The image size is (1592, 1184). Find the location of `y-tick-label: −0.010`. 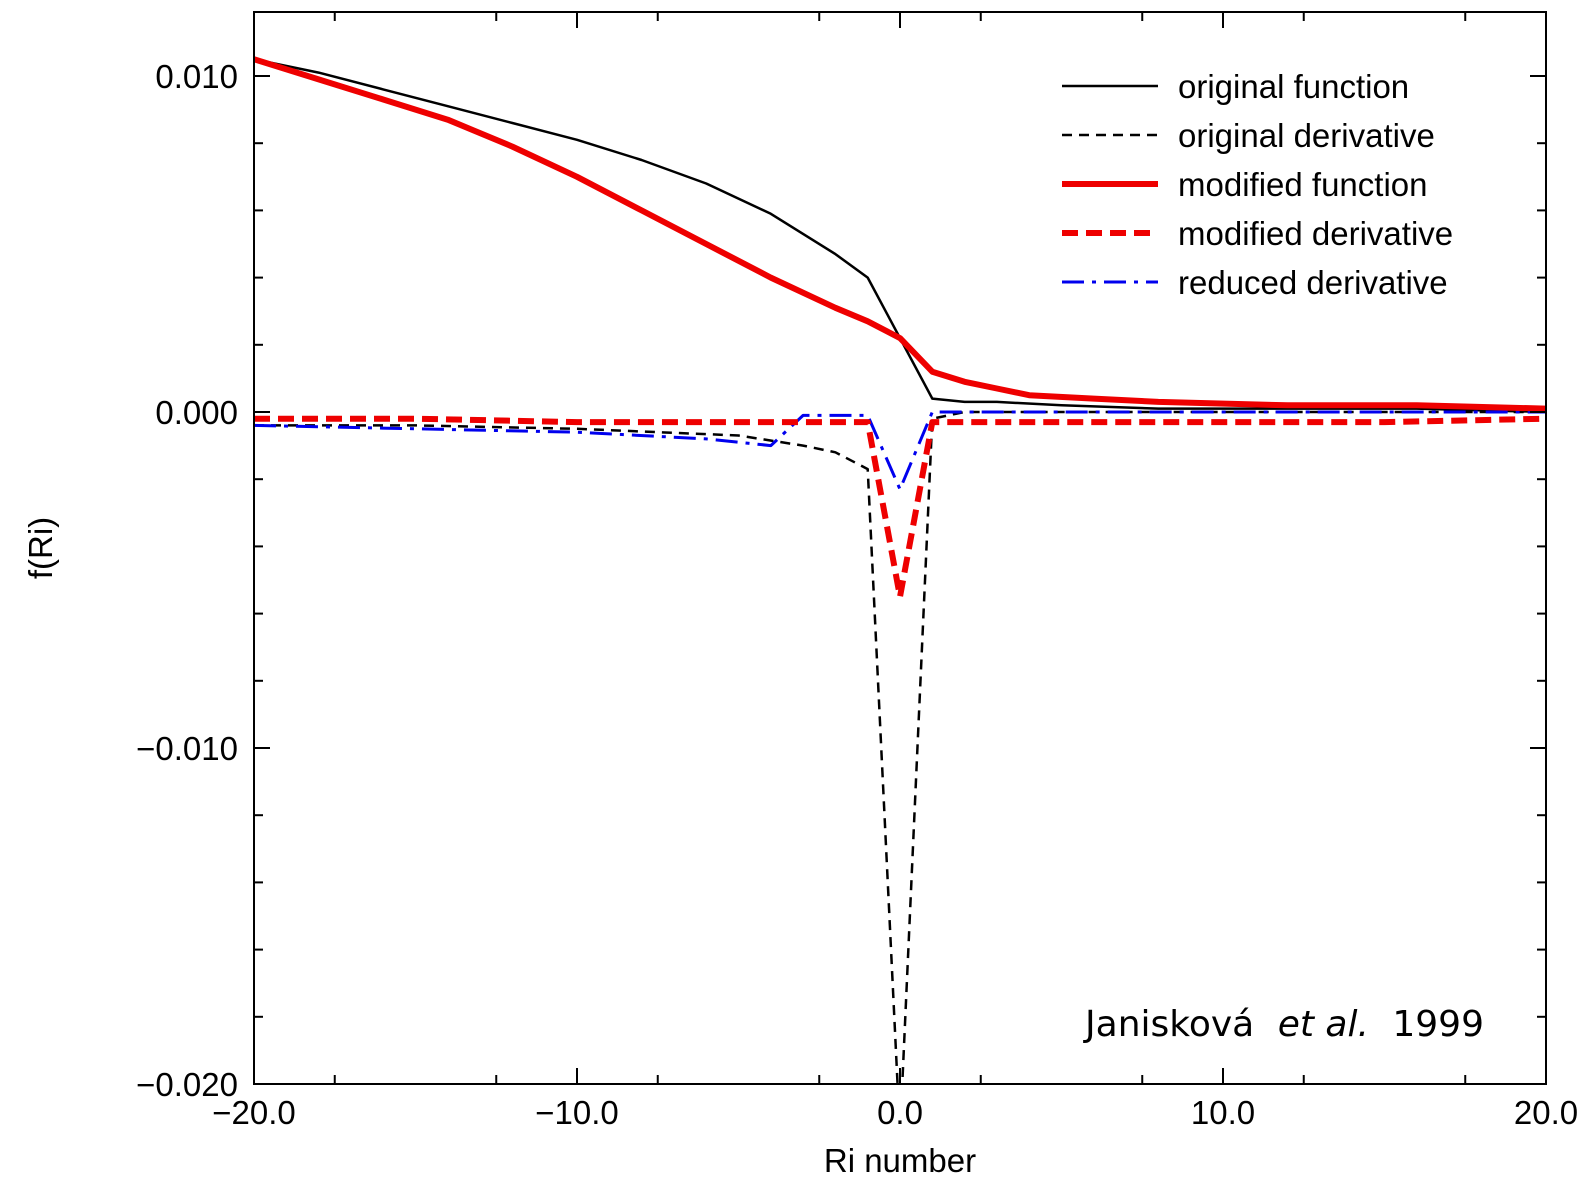

y-tick-label: −0.010 is located at coordinates (187, 748).